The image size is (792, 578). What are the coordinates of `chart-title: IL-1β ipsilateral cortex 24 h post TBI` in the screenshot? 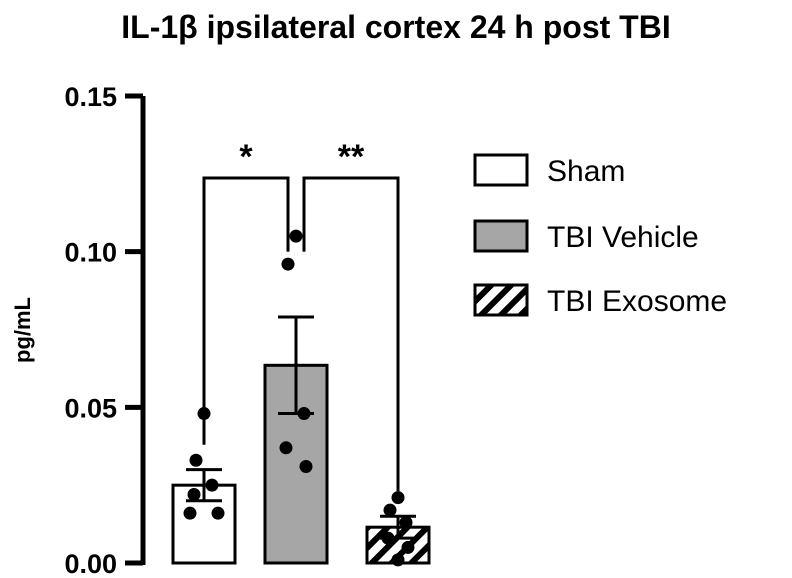 It's located at (395, 27).